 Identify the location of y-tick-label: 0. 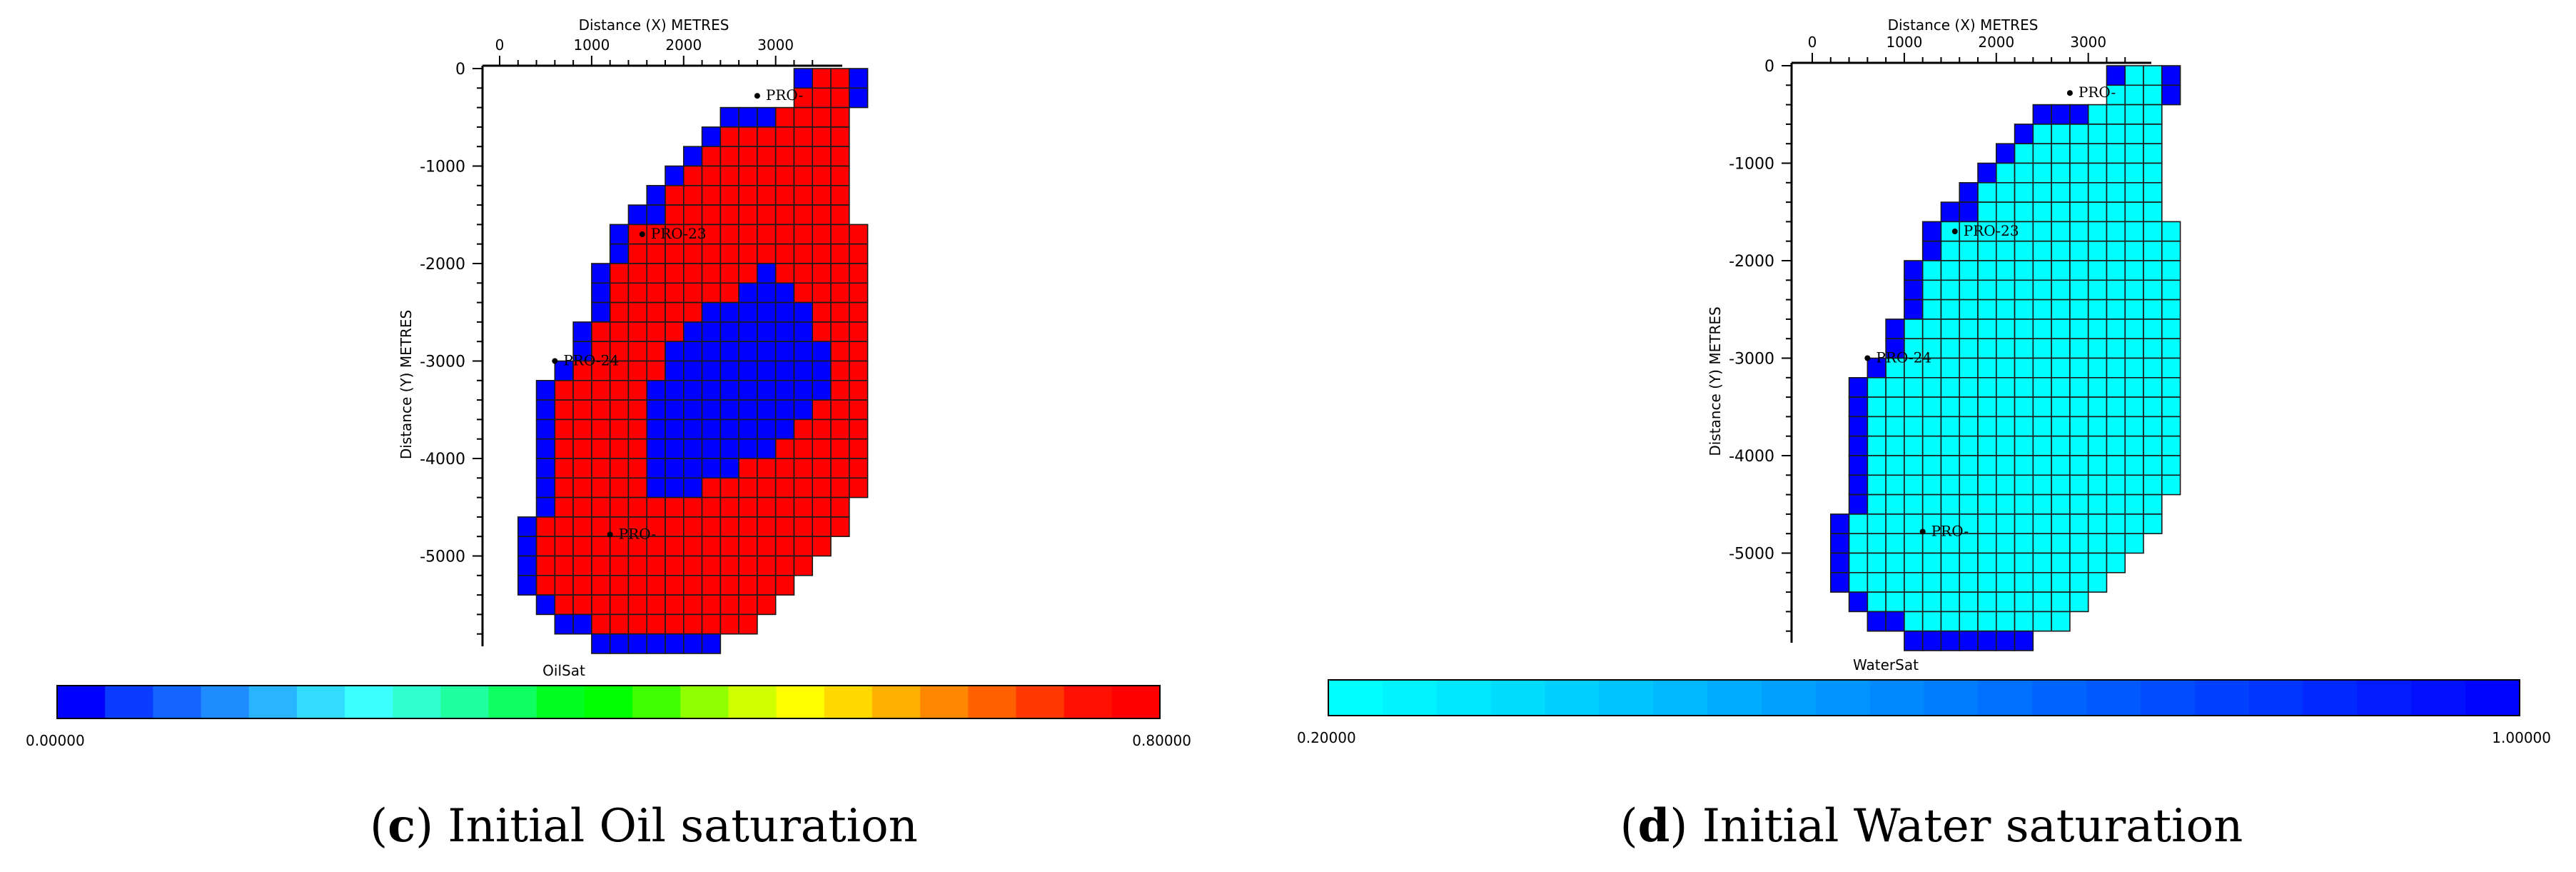
(1769, 67).